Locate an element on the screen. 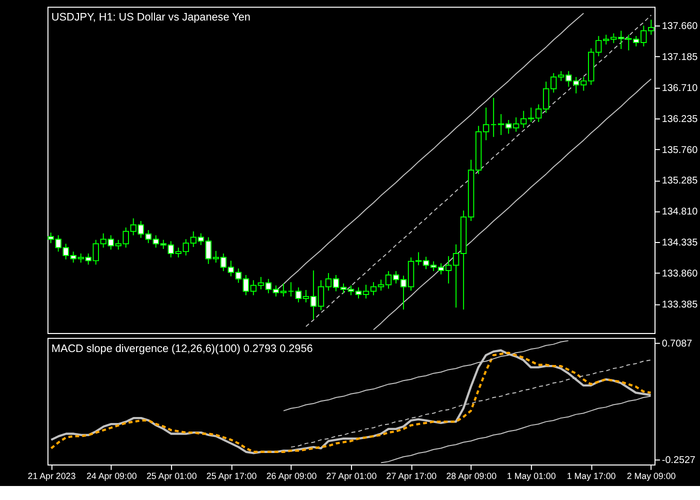 This screenshot has width=700, height=500. y-tick-label: 134.810 is located at coordinates (680, 212).